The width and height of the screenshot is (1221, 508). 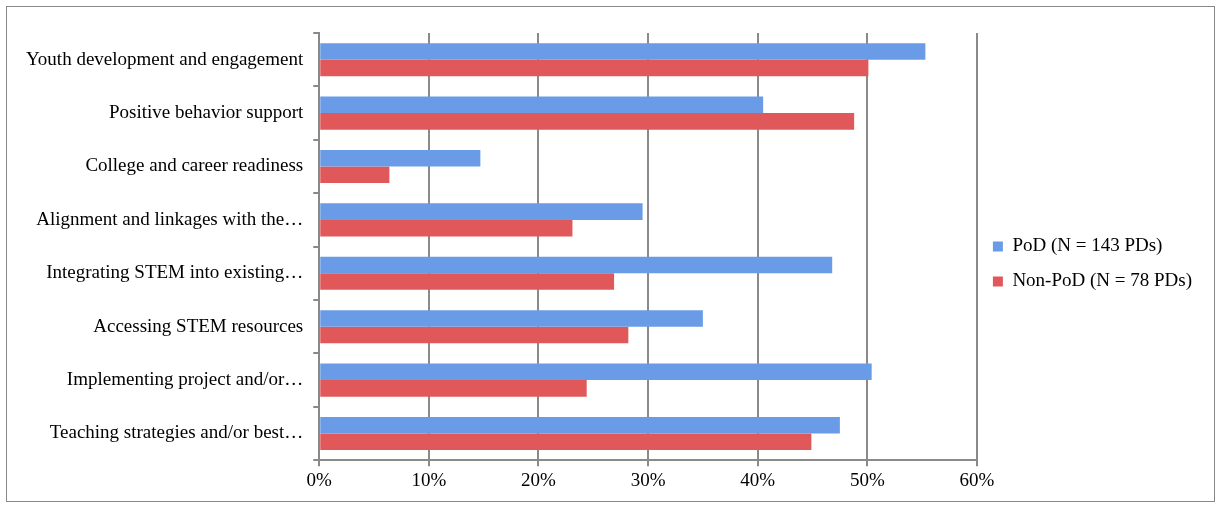 What do you see at coordinates (539, 479) in the screenshot?
I see `x-tick-label: 20%` at bounding box center [539, 479].